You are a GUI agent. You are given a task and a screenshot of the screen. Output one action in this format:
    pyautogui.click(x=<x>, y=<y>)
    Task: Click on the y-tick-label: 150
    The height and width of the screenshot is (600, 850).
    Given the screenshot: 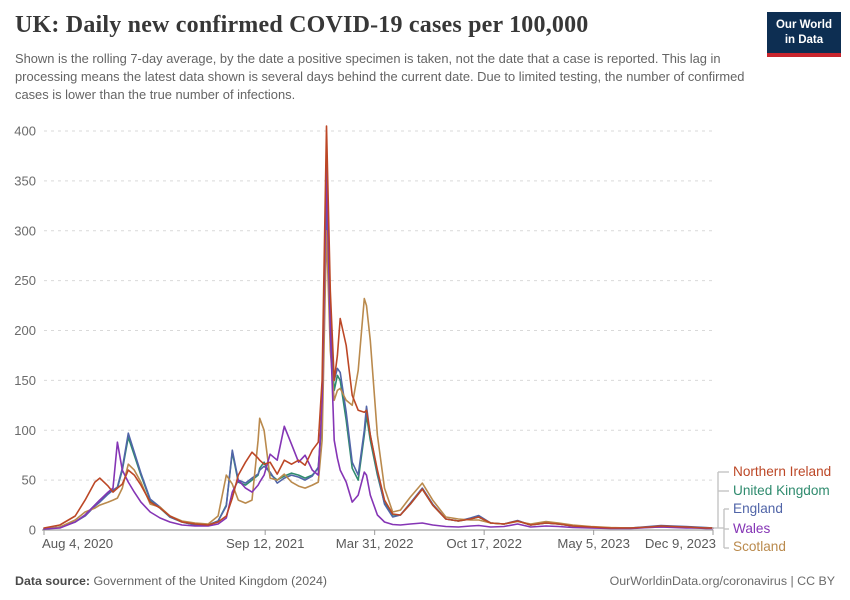 What is the action you would take?
    pyautogui.click(x=25, y=380)
    